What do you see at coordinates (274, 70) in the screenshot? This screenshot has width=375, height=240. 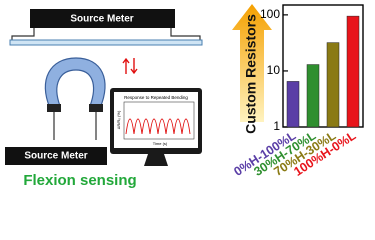 I see `y-tick-label: 10` at bounding box center [274, 70].